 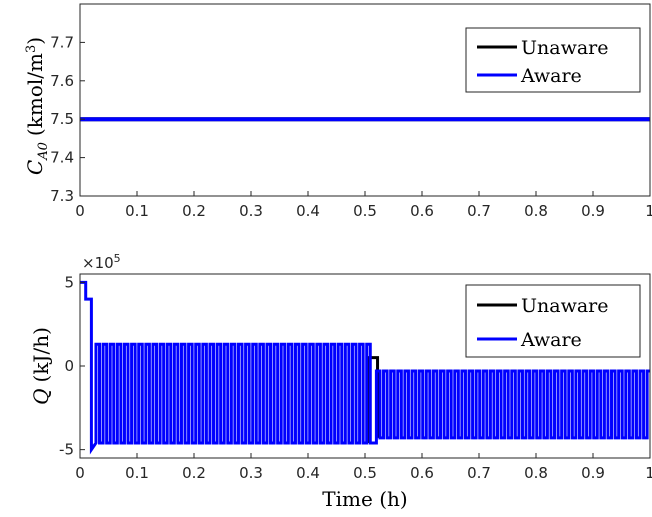 I want to click on top-legend: Unaware Aware, so click(x=553, y=60).